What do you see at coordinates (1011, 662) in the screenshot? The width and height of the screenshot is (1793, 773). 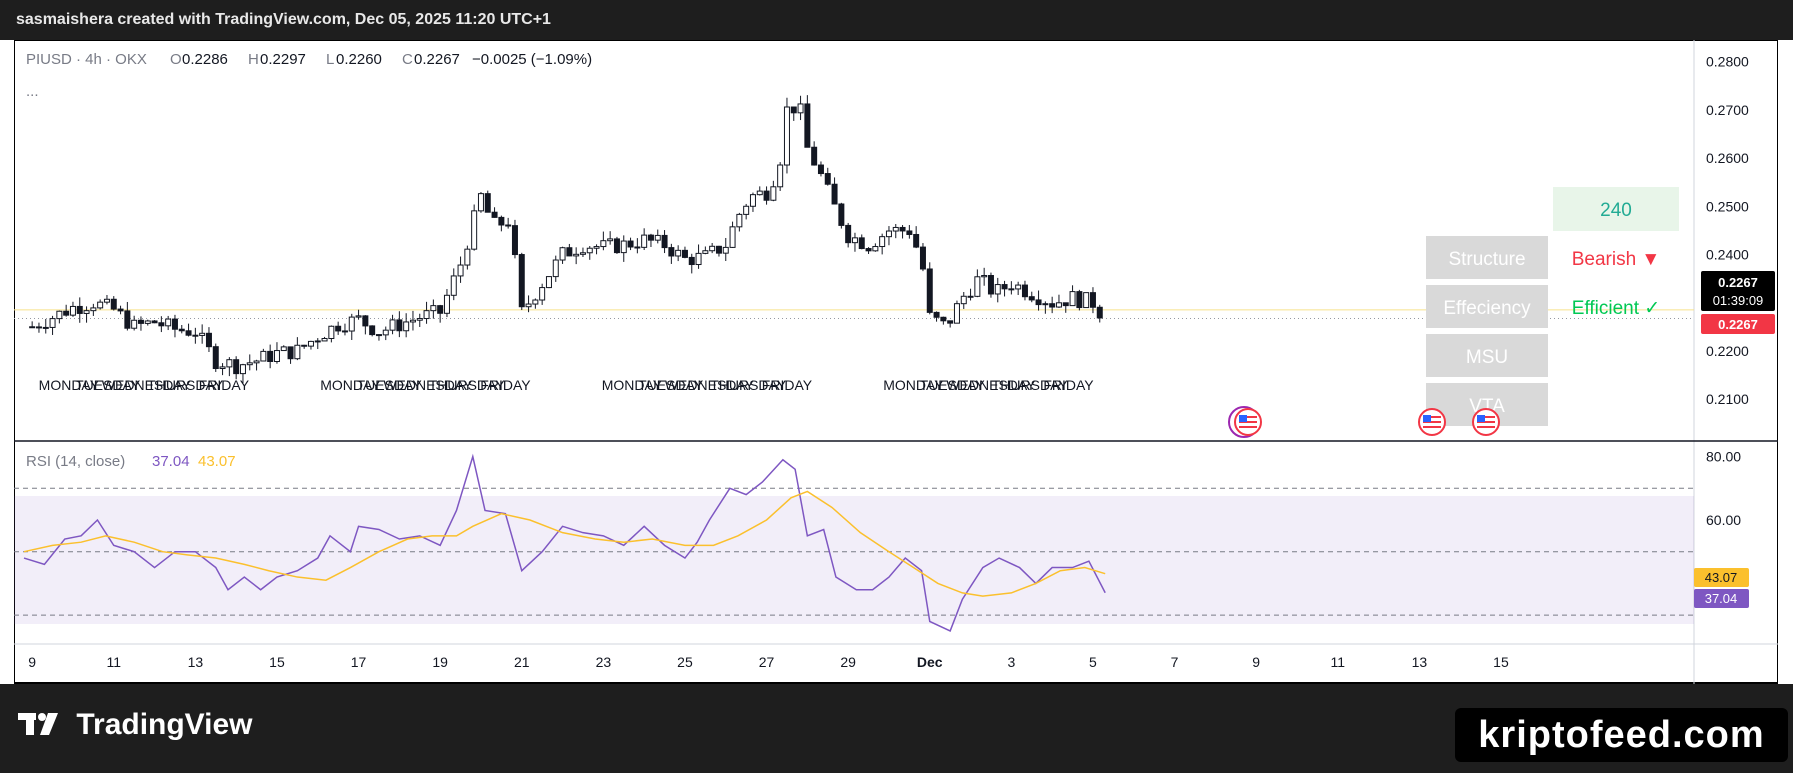 I see `time-axis-label: 3` at bounding box center [1011, 662].